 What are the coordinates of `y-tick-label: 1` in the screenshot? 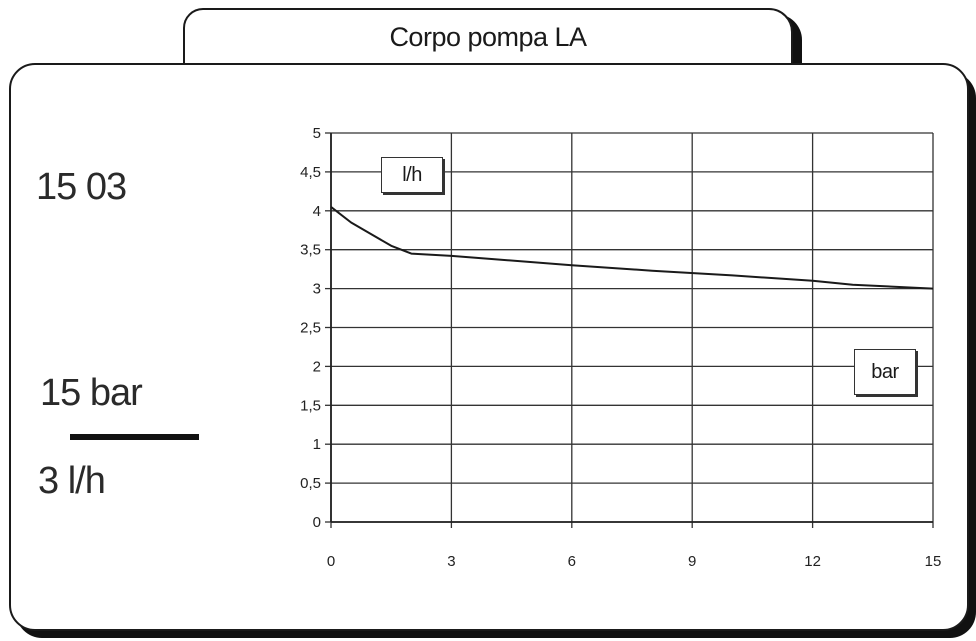 It's located at (317, 444).